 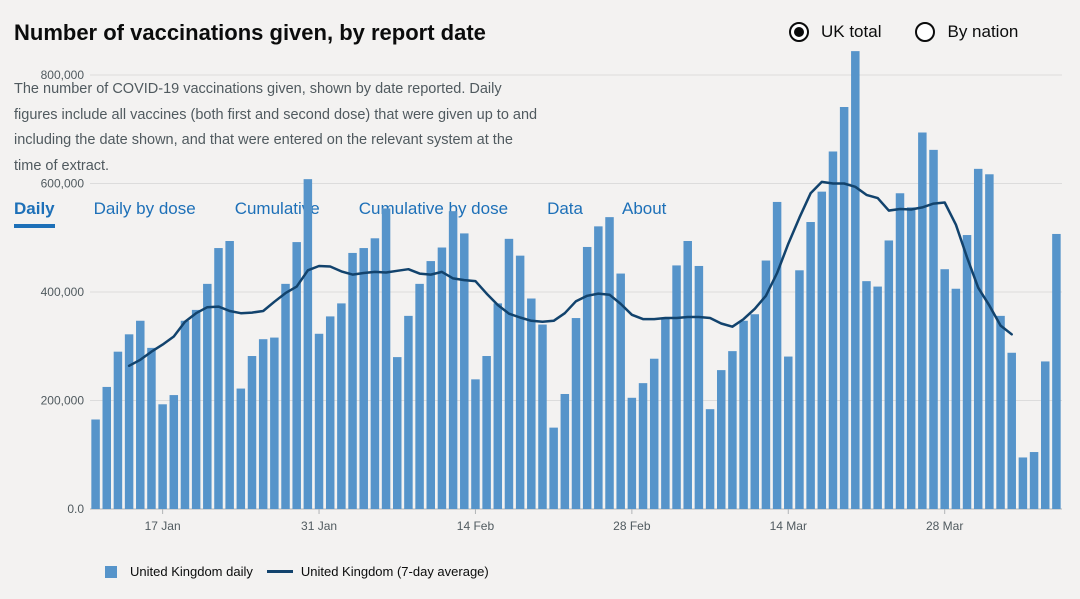 I want to click on radio-unselected-icon, so click(x=925, y=32).